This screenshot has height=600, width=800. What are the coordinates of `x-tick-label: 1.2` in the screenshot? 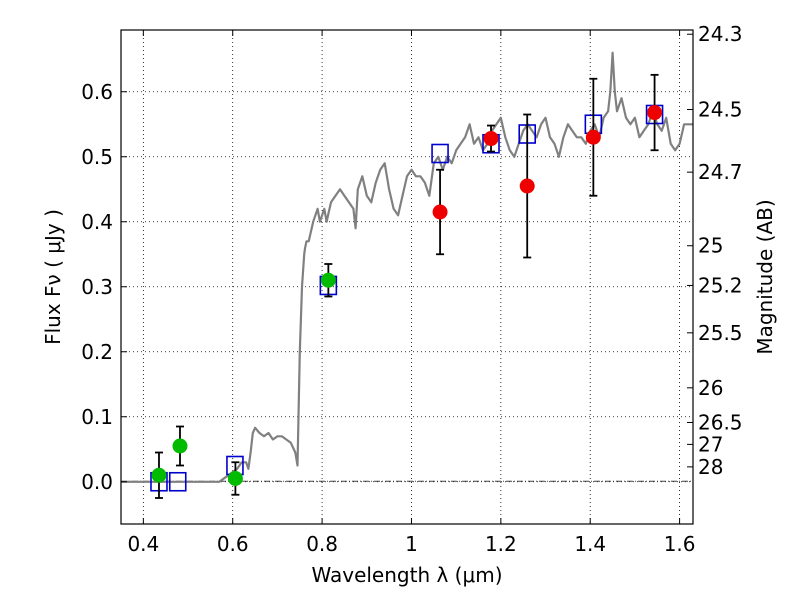 It's located at (501, 544).